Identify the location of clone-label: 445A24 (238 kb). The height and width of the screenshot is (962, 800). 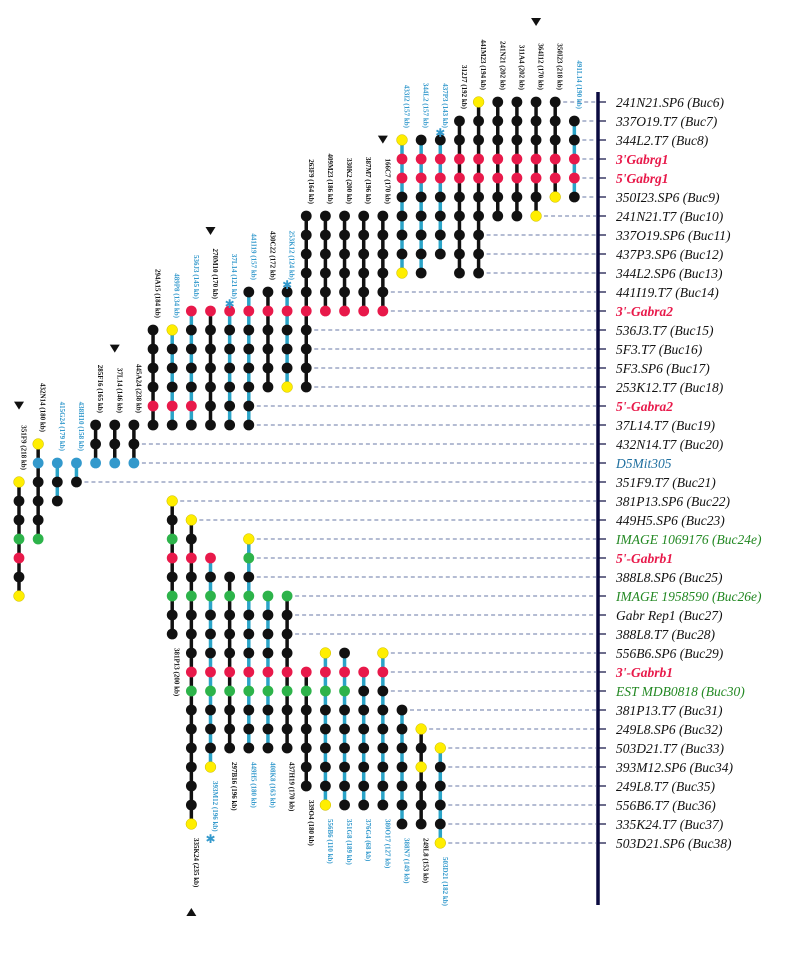
(138, 389).